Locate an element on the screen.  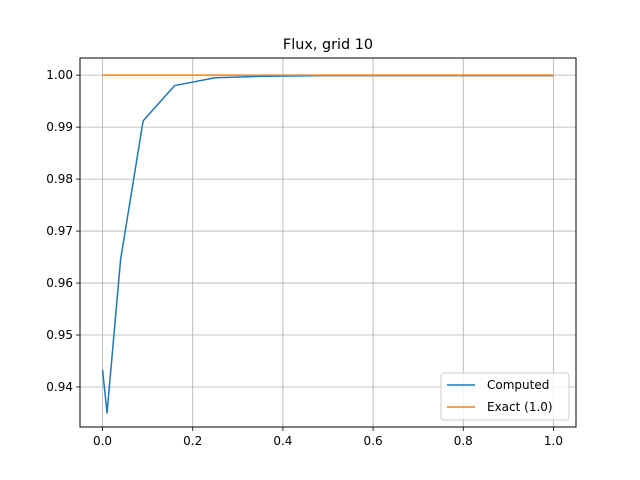
y-tick-label: 0.96 is located at coordinates (59, 283).